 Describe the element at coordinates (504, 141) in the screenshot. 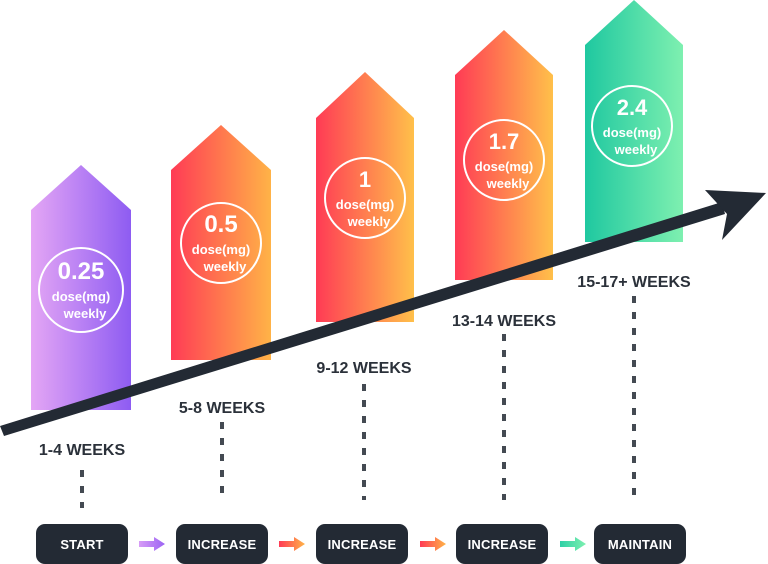

I see `dose-value: 1.7` at that location.